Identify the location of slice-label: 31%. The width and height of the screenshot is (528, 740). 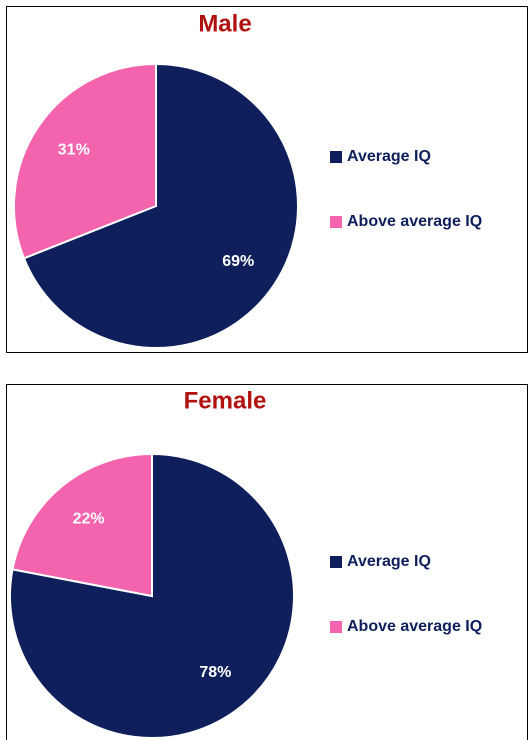
(74, 149).